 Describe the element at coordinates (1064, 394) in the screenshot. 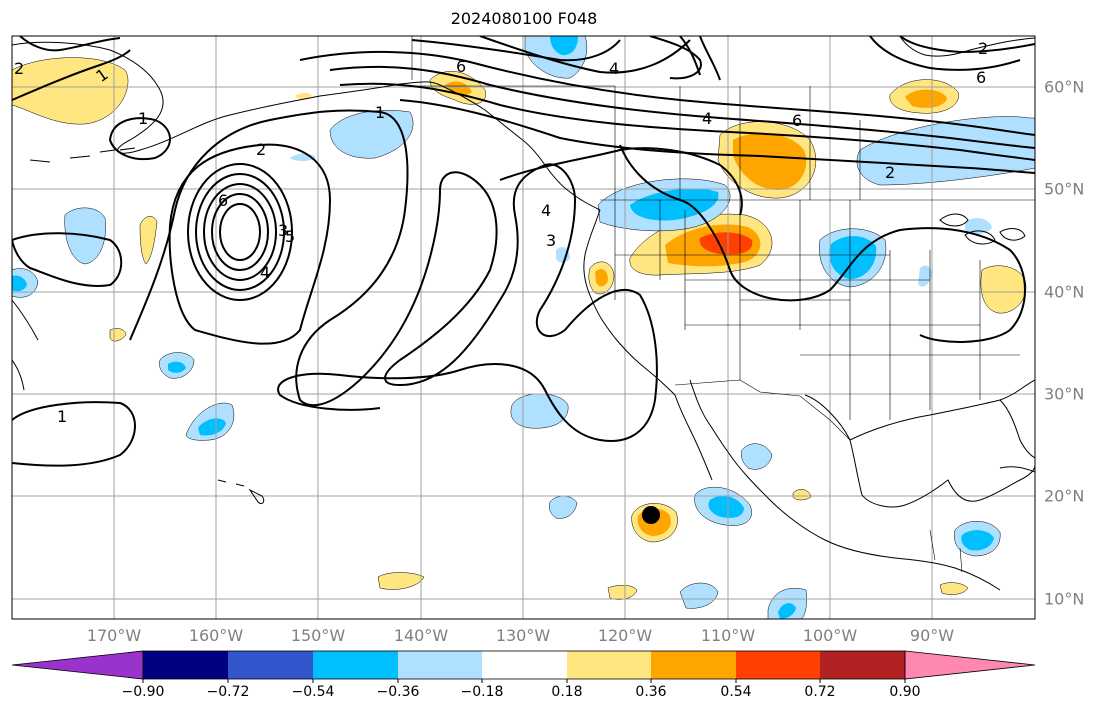

I see `lat-label: 30°N` at that location.